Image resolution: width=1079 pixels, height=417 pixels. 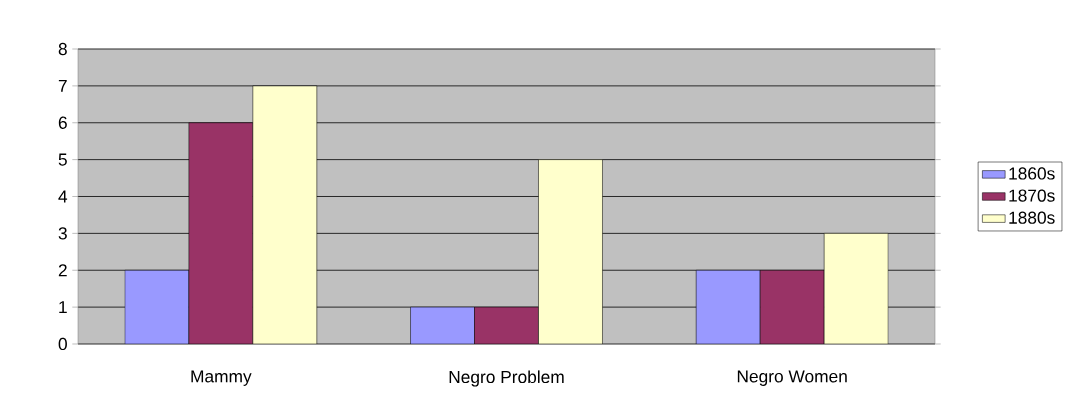 I want to click on y-tick-label: 0, so click(x=62, y=344).